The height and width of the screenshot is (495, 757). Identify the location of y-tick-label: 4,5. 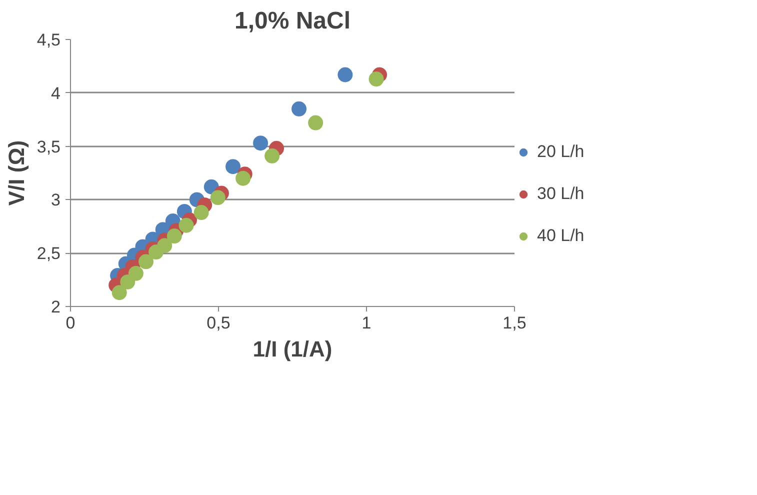
(48, 40).